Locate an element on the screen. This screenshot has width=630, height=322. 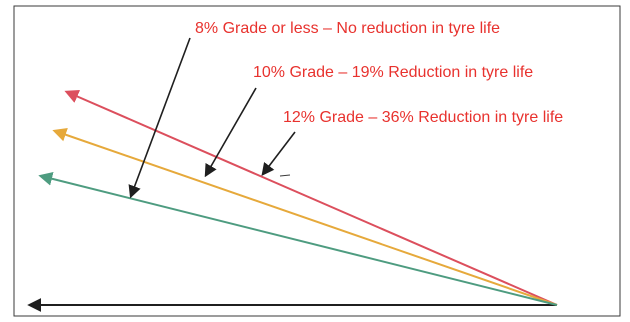
pointer-tick is located at coordinates (285, 175).